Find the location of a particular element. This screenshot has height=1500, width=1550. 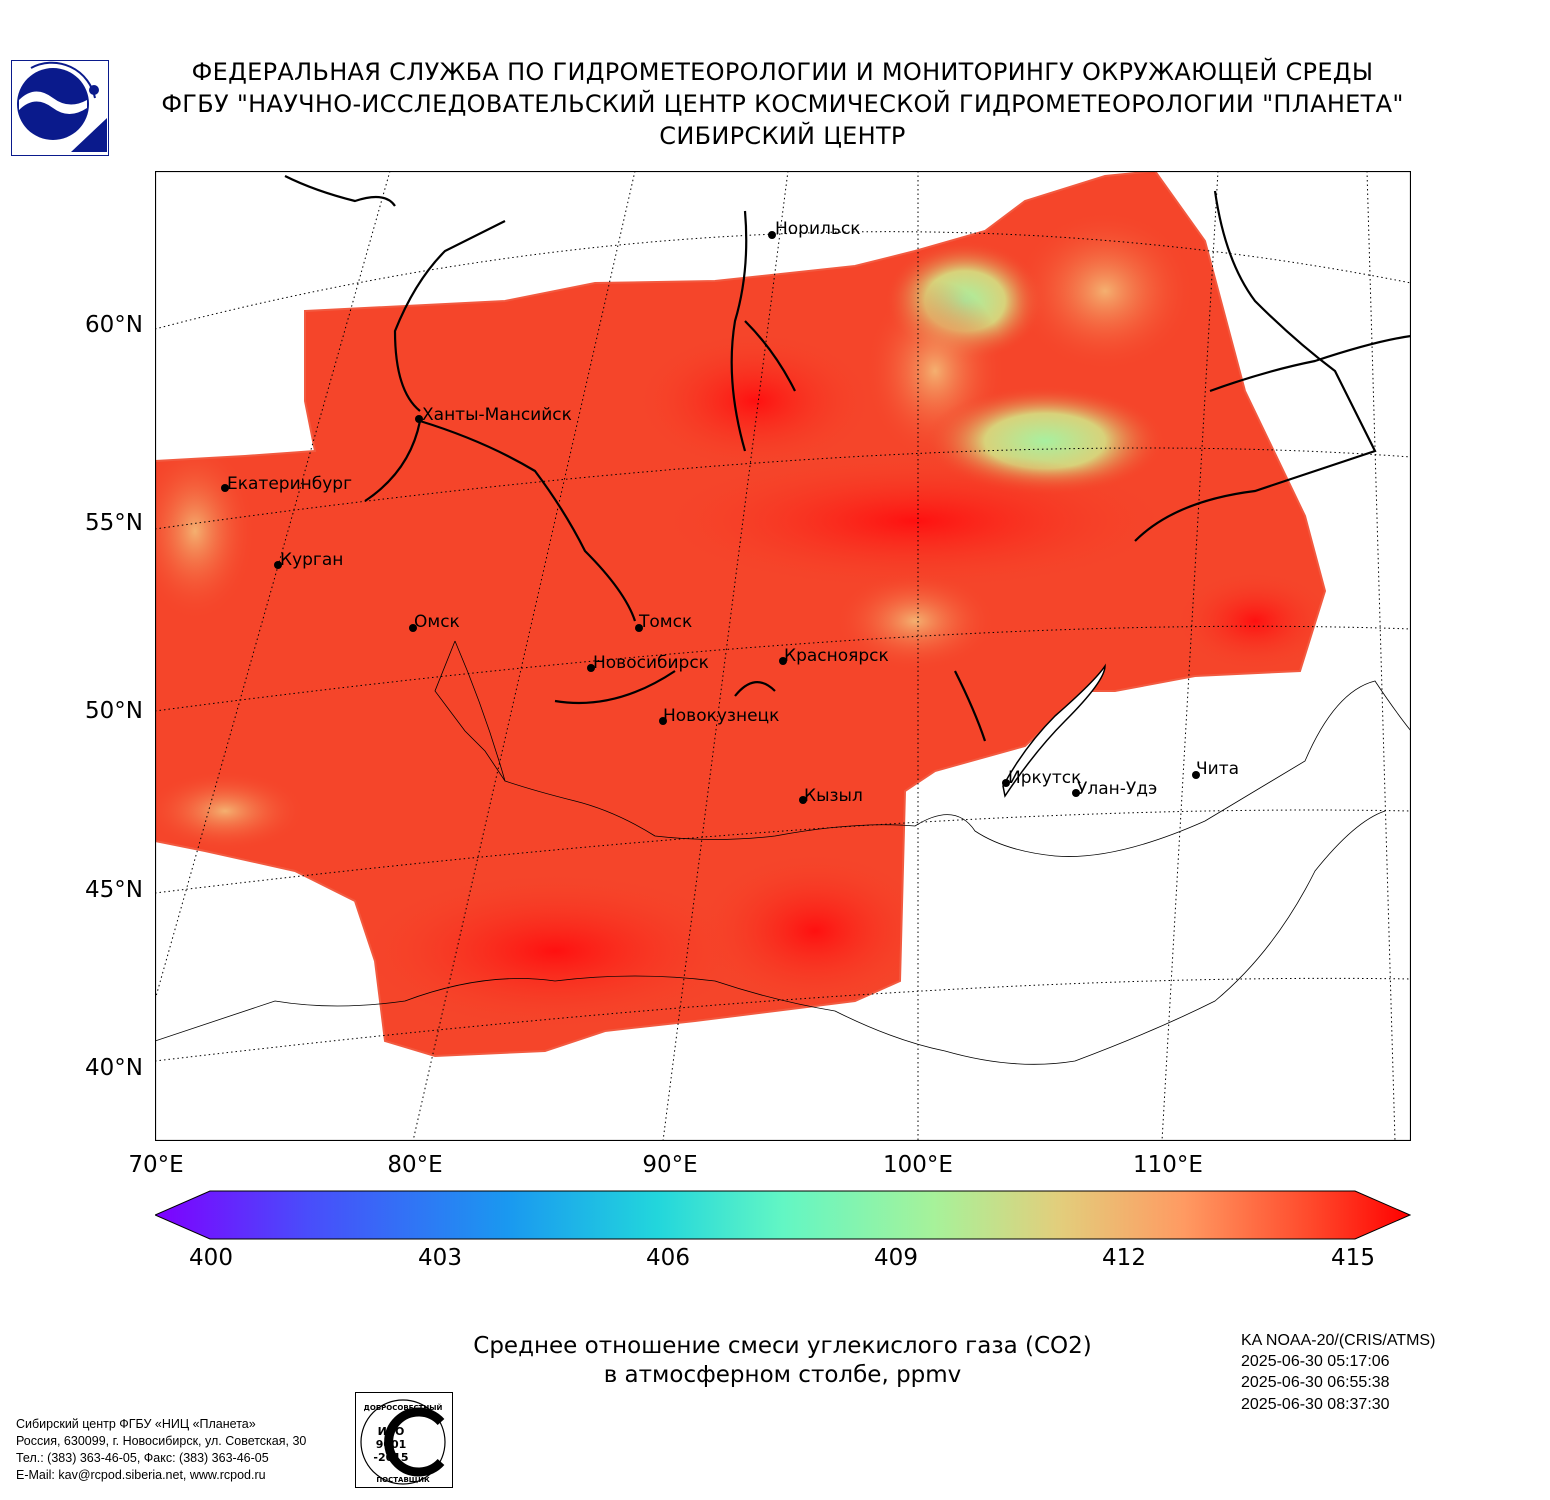

city-krasnoyarsk: Красноярск is located at coordinates (834, 656).